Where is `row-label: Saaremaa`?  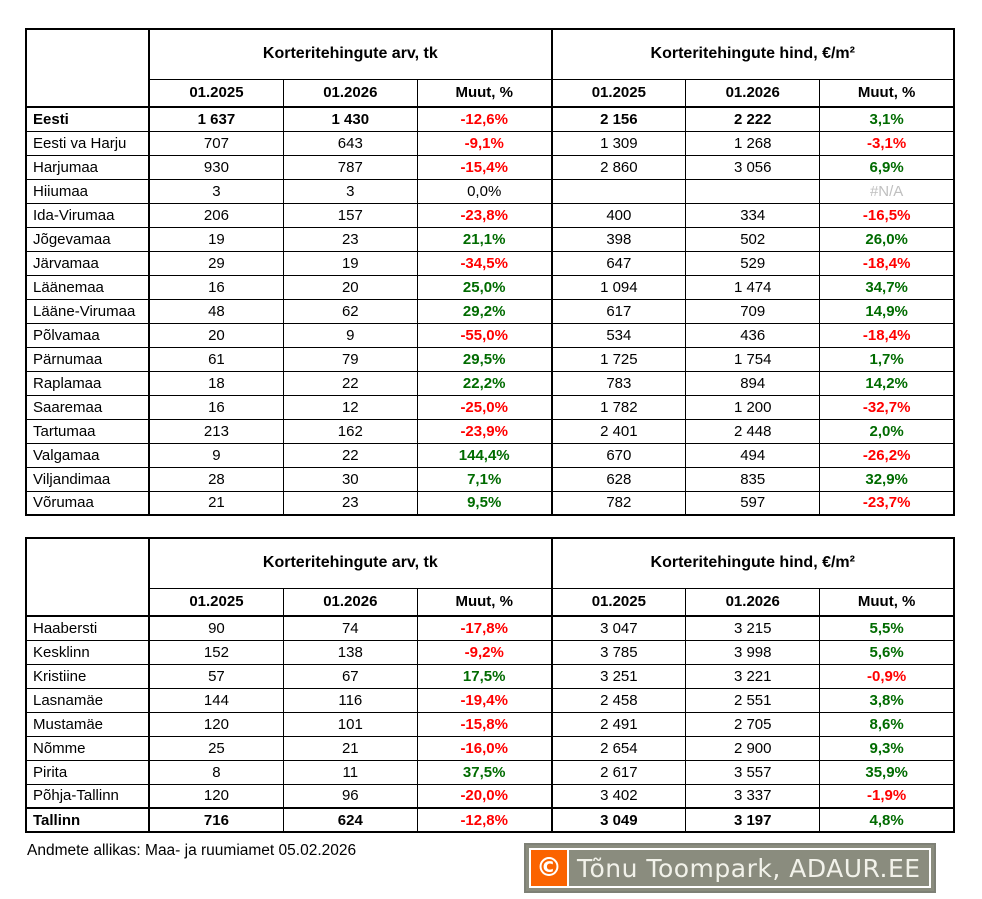
row-label: Saaremaa is located at coordinates (88, 407).